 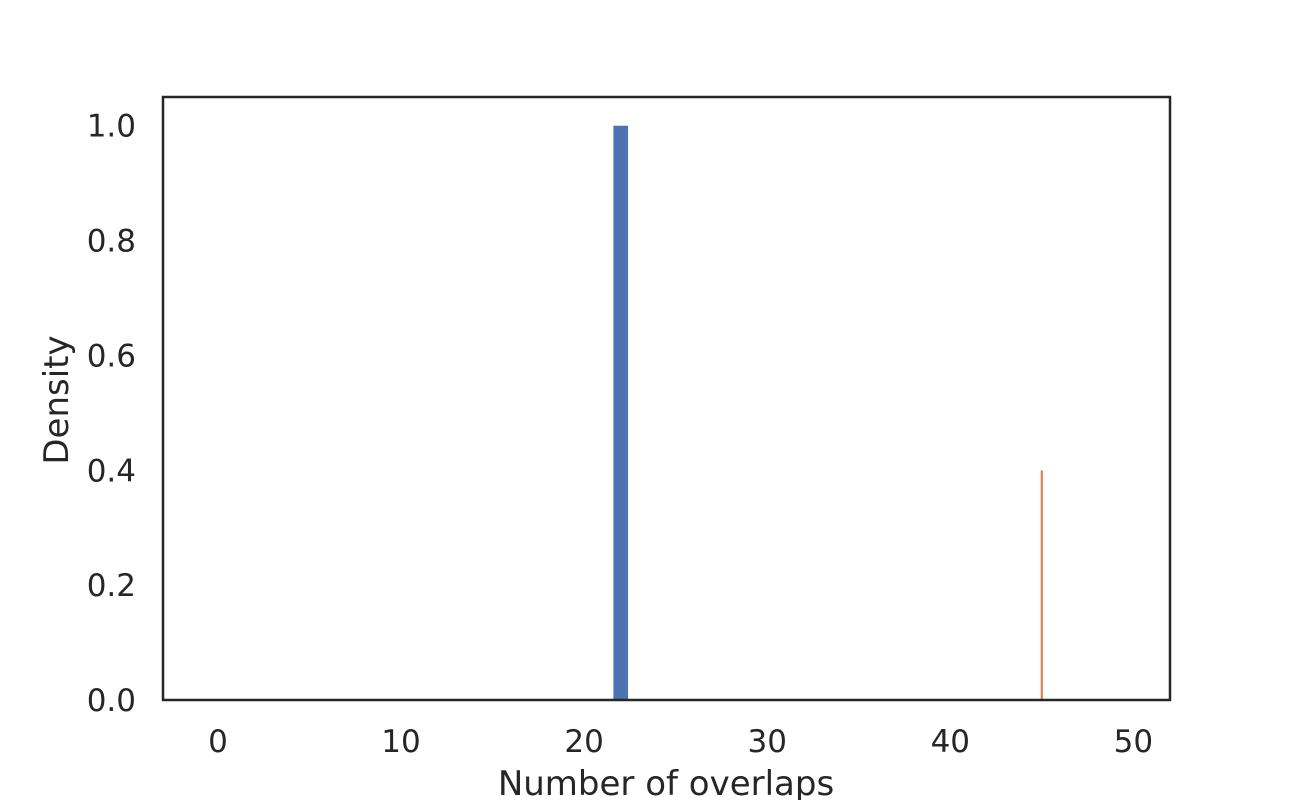 What do you see at coordinates (950, 742) in the screenshot?
I see `x-tick-label: 40` at bounding box center [950, 742].